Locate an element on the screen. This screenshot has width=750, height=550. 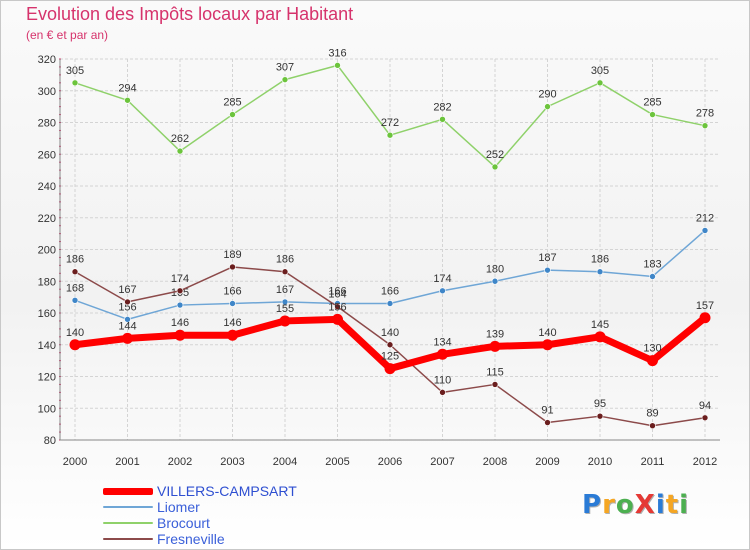
data-label-liomer: 167 is located at coordinates (285, 290).